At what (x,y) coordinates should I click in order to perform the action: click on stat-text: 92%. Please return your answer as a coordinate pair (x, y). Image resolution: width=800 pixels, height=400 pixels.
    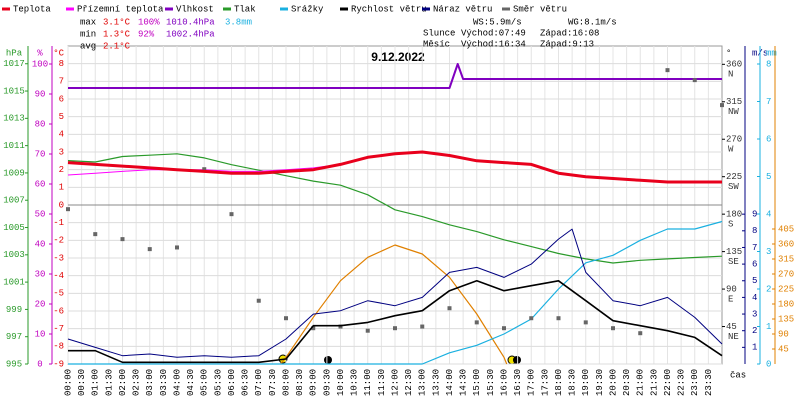
    Looking at the image, I should click on (146, 34).